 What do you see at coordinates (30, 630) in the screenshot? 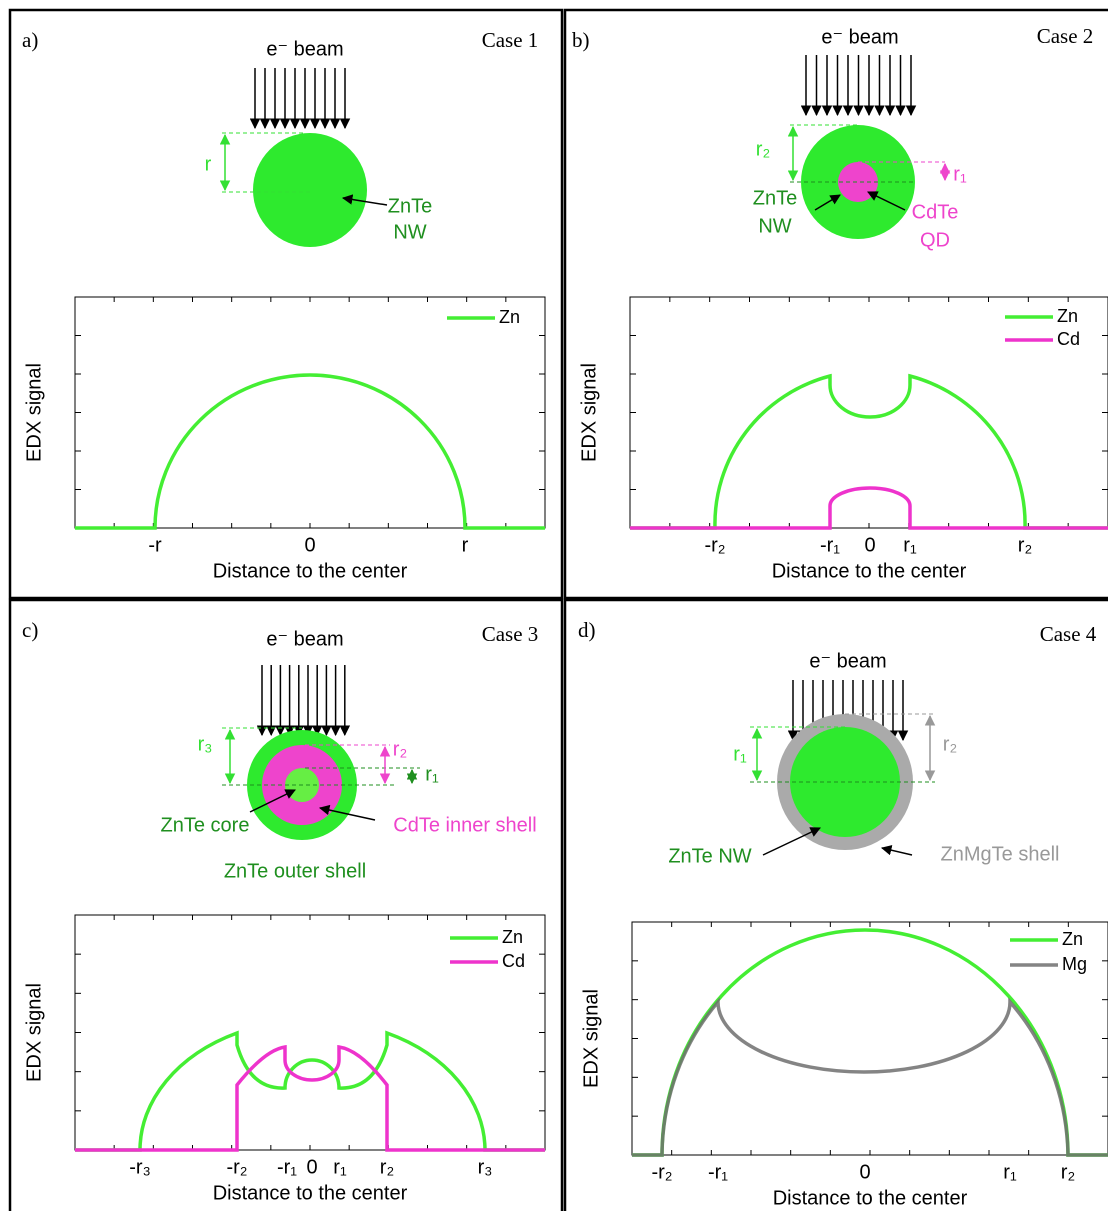
I see `panel-letter: c)` at bounding box center [30, 630].